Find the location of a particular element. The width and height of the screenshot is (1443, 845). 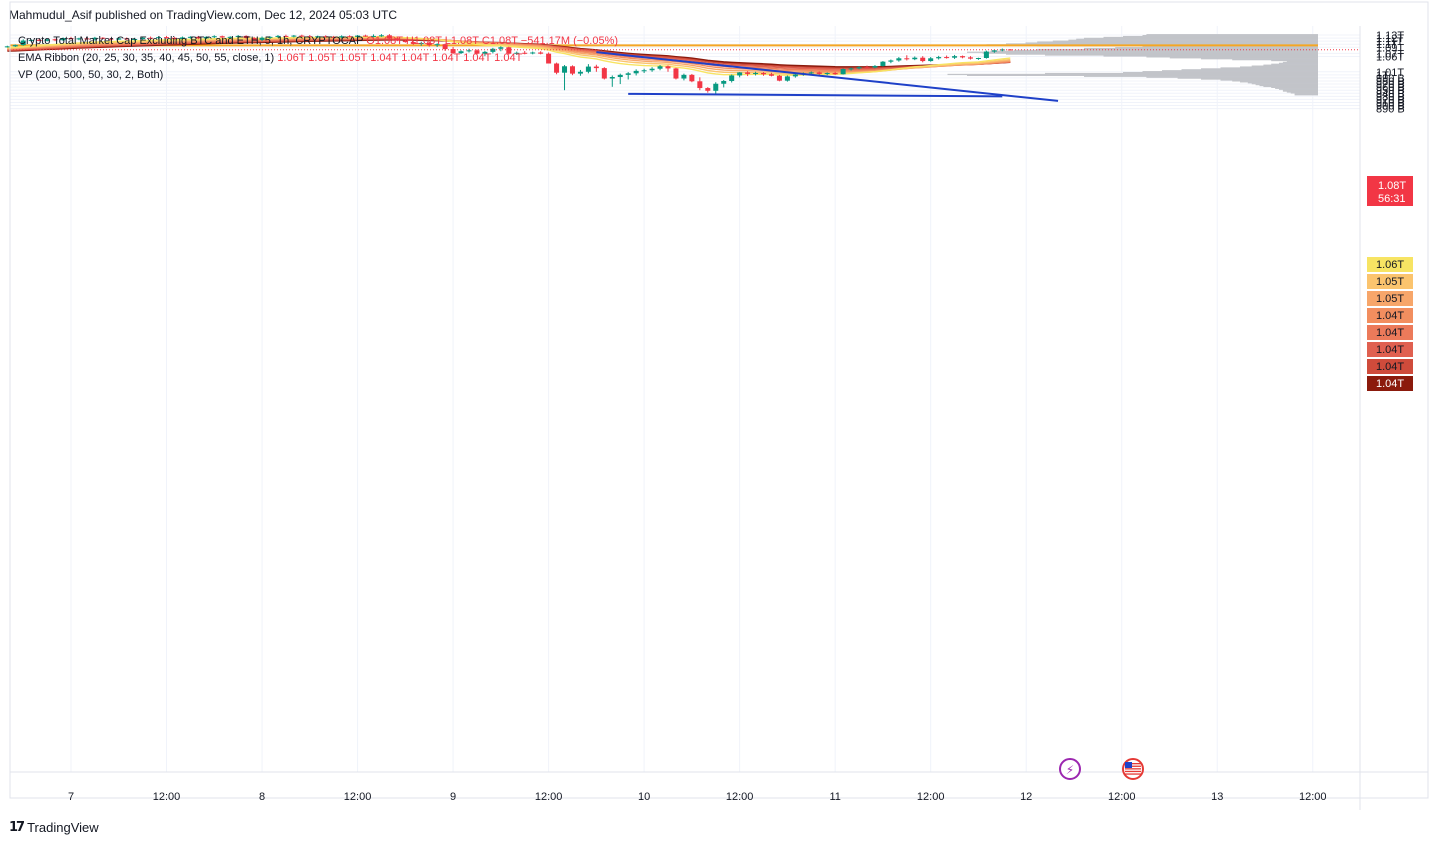

flag-stripe is located at coordinates (1133, 766).